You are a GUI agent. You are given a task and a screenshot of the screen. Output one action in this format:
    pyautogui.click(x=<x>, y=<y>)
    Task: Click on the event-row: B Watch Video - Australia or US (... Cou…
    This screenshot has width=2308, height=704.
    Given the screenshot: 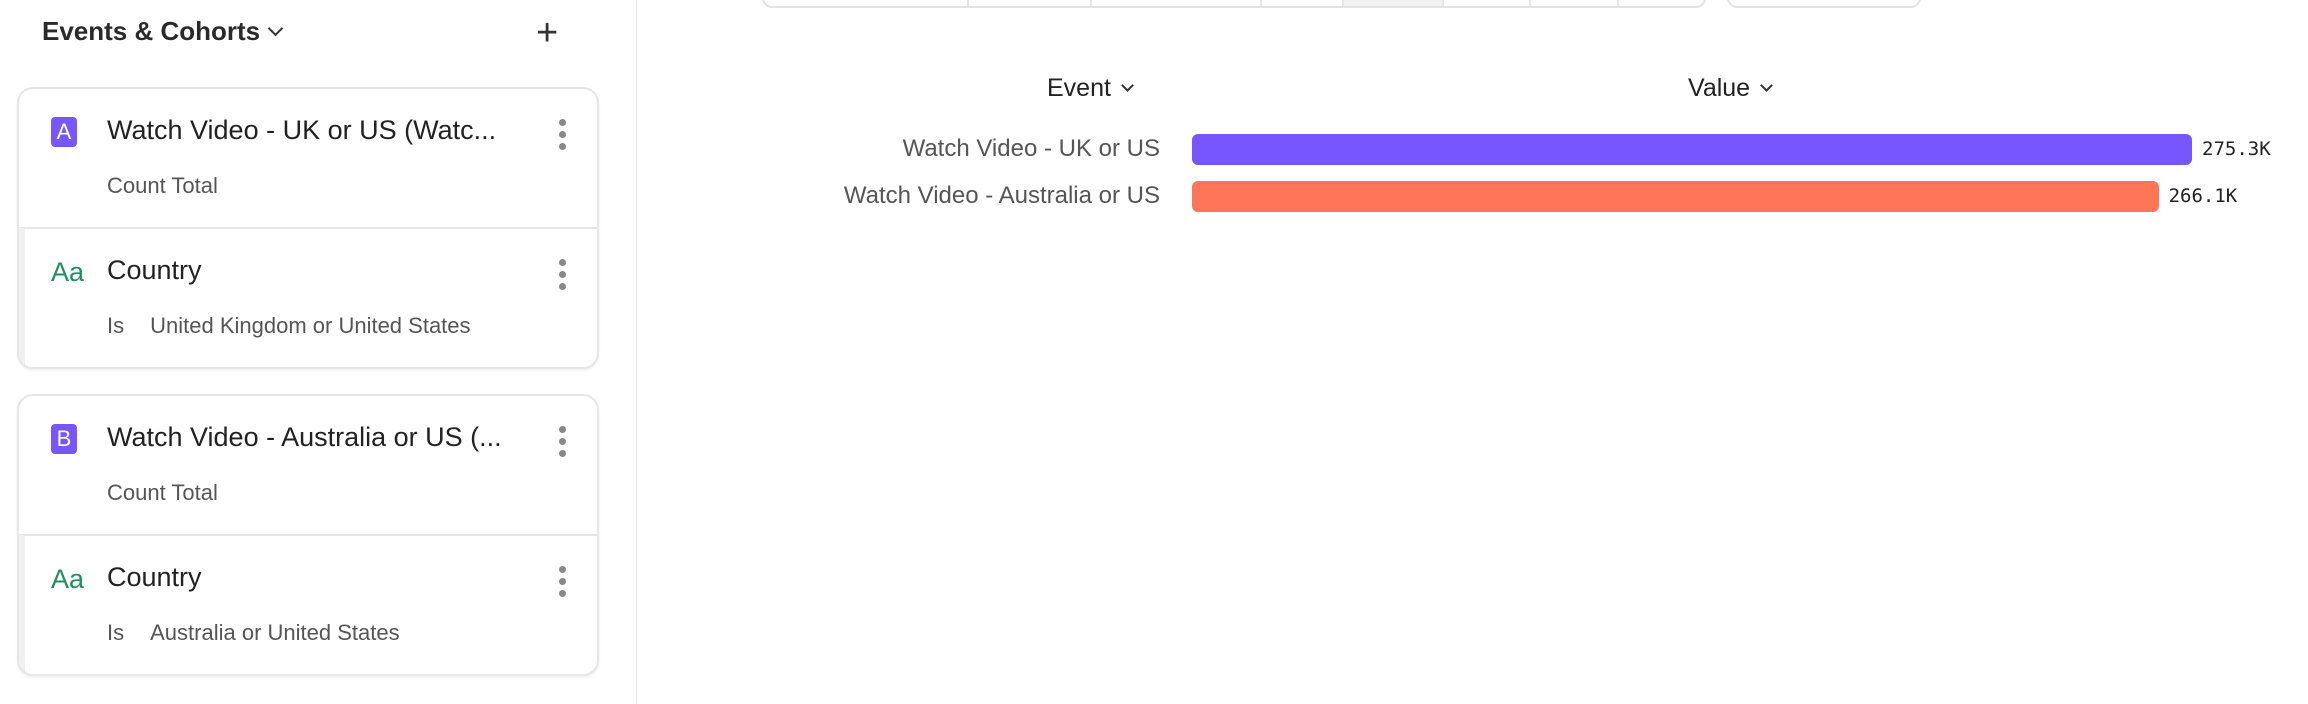 What is the action you would take?
    pyautogui.click(x=308, y=465)
    